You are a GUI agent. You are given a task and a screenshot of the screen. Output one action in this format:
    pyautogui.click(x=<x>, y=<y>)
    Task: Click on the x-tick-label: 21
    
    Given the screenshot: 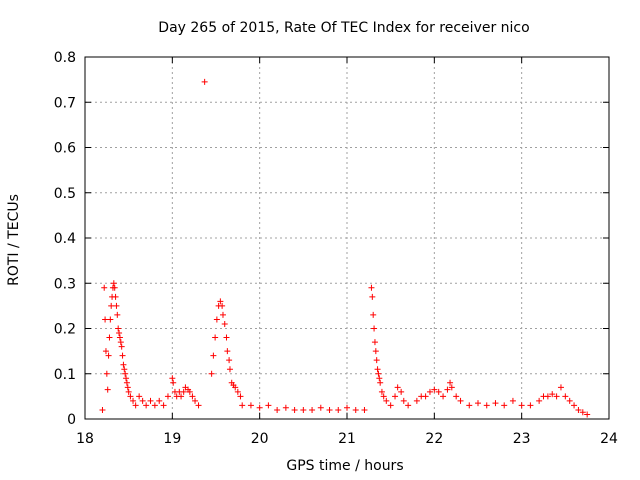 What is the action you would take?
    pyautogui.click(x=347, y=439)
    